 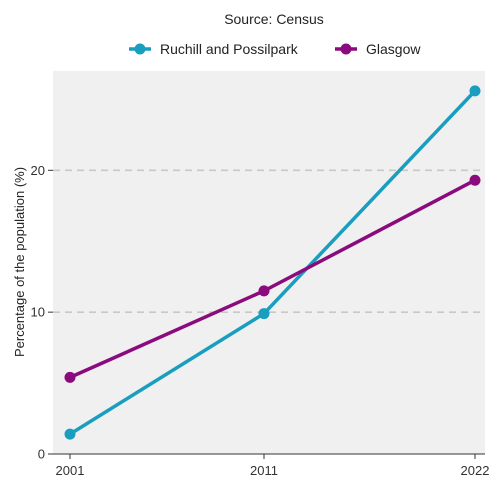 What do you see at coordinates (70, 434) in the screenshot?
I see `data-point-ruchill-and-possilpark-2001` at bounding box center [70, 434].